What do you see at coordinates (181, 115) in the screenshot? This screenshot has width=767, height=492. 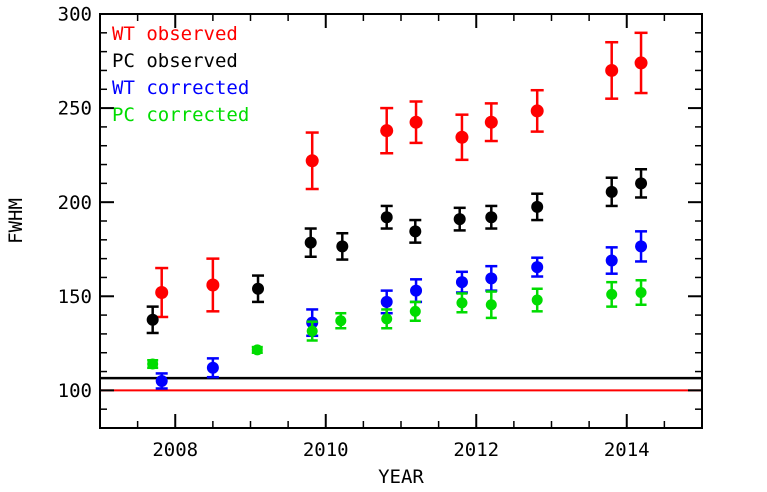 I see `legend-item-pc-corrected: PC corrected` at bounding box center [181, 115].